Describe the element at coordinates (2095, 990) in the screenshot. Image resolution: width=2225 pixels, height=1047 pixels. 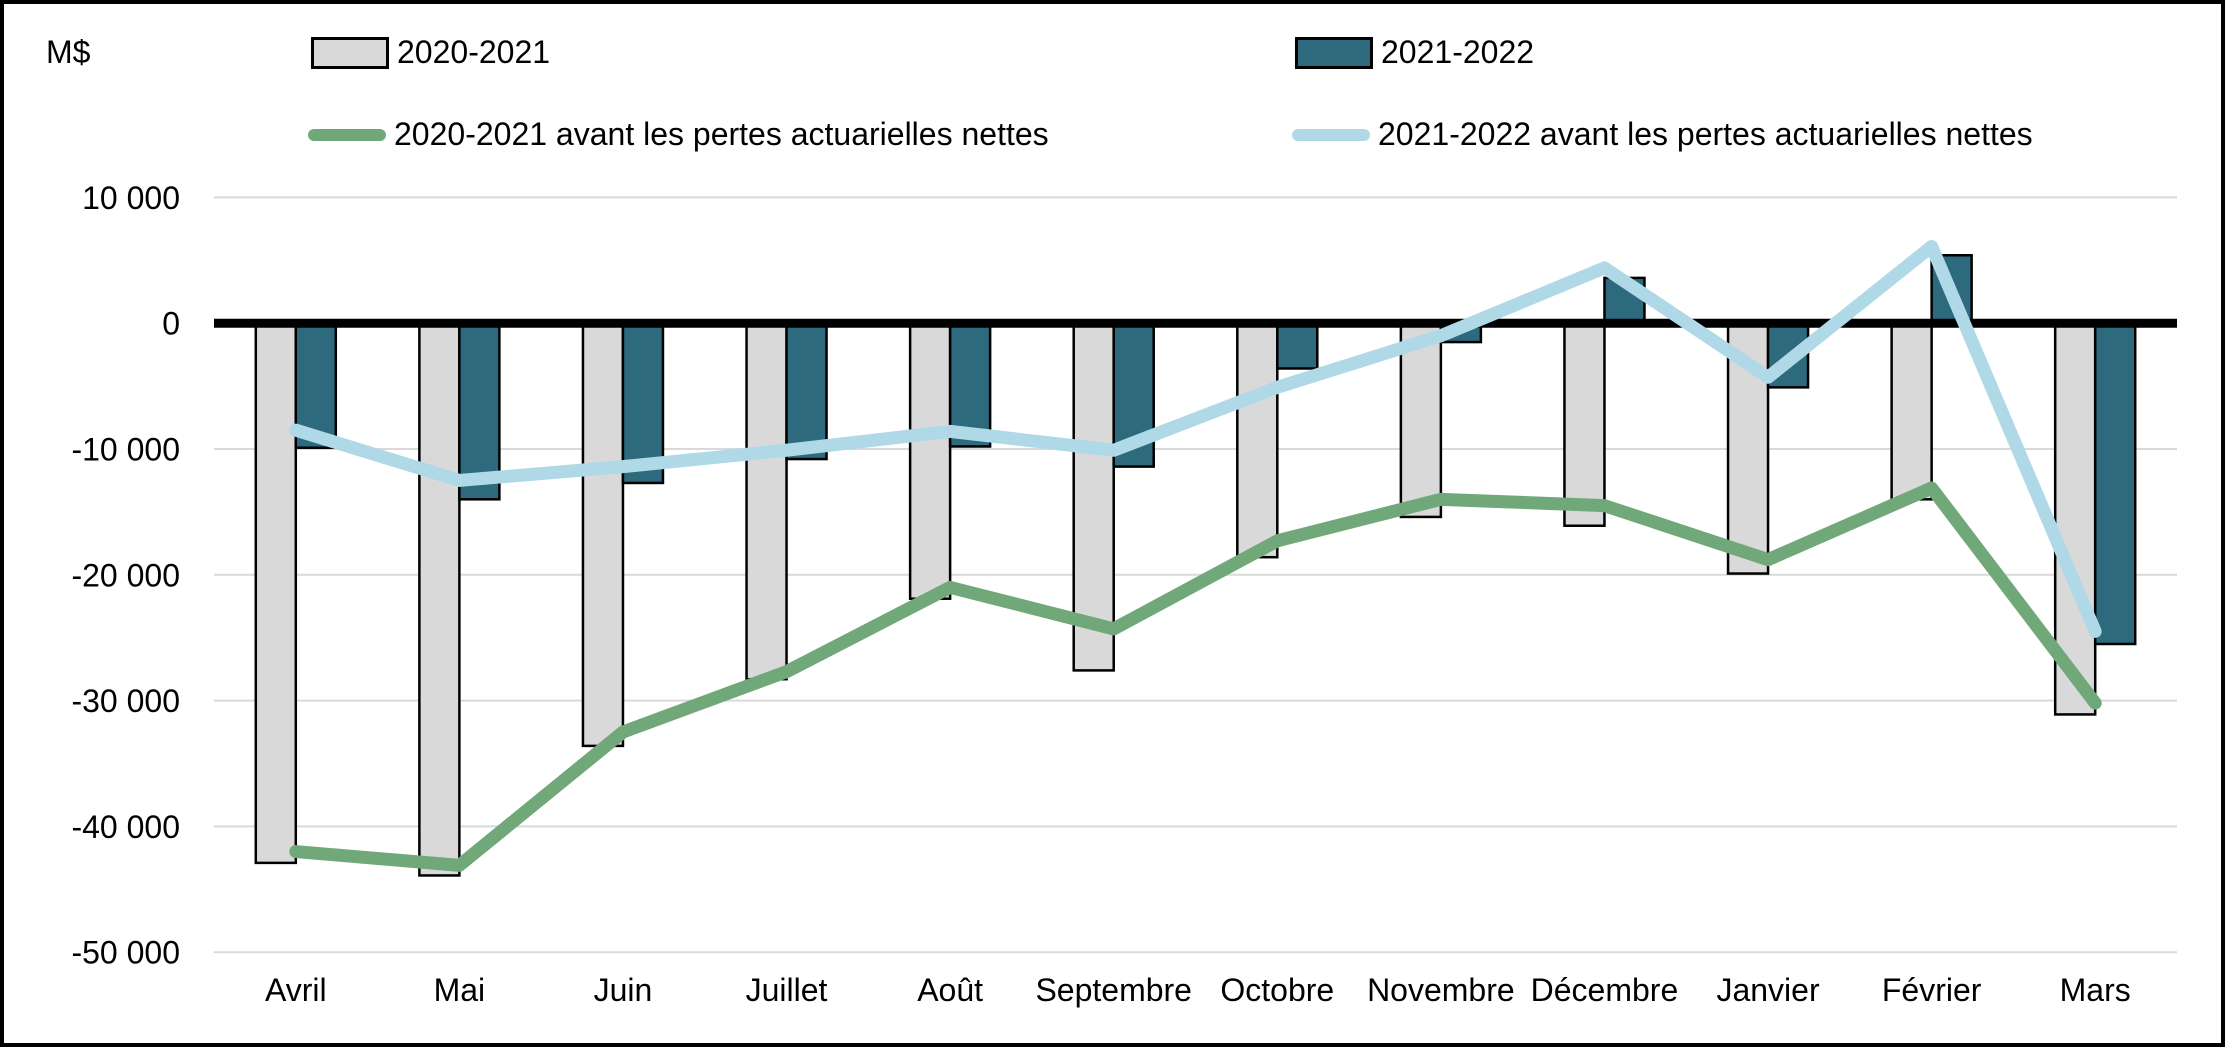
I see `x-tick-label-mars: Mars` at that location.